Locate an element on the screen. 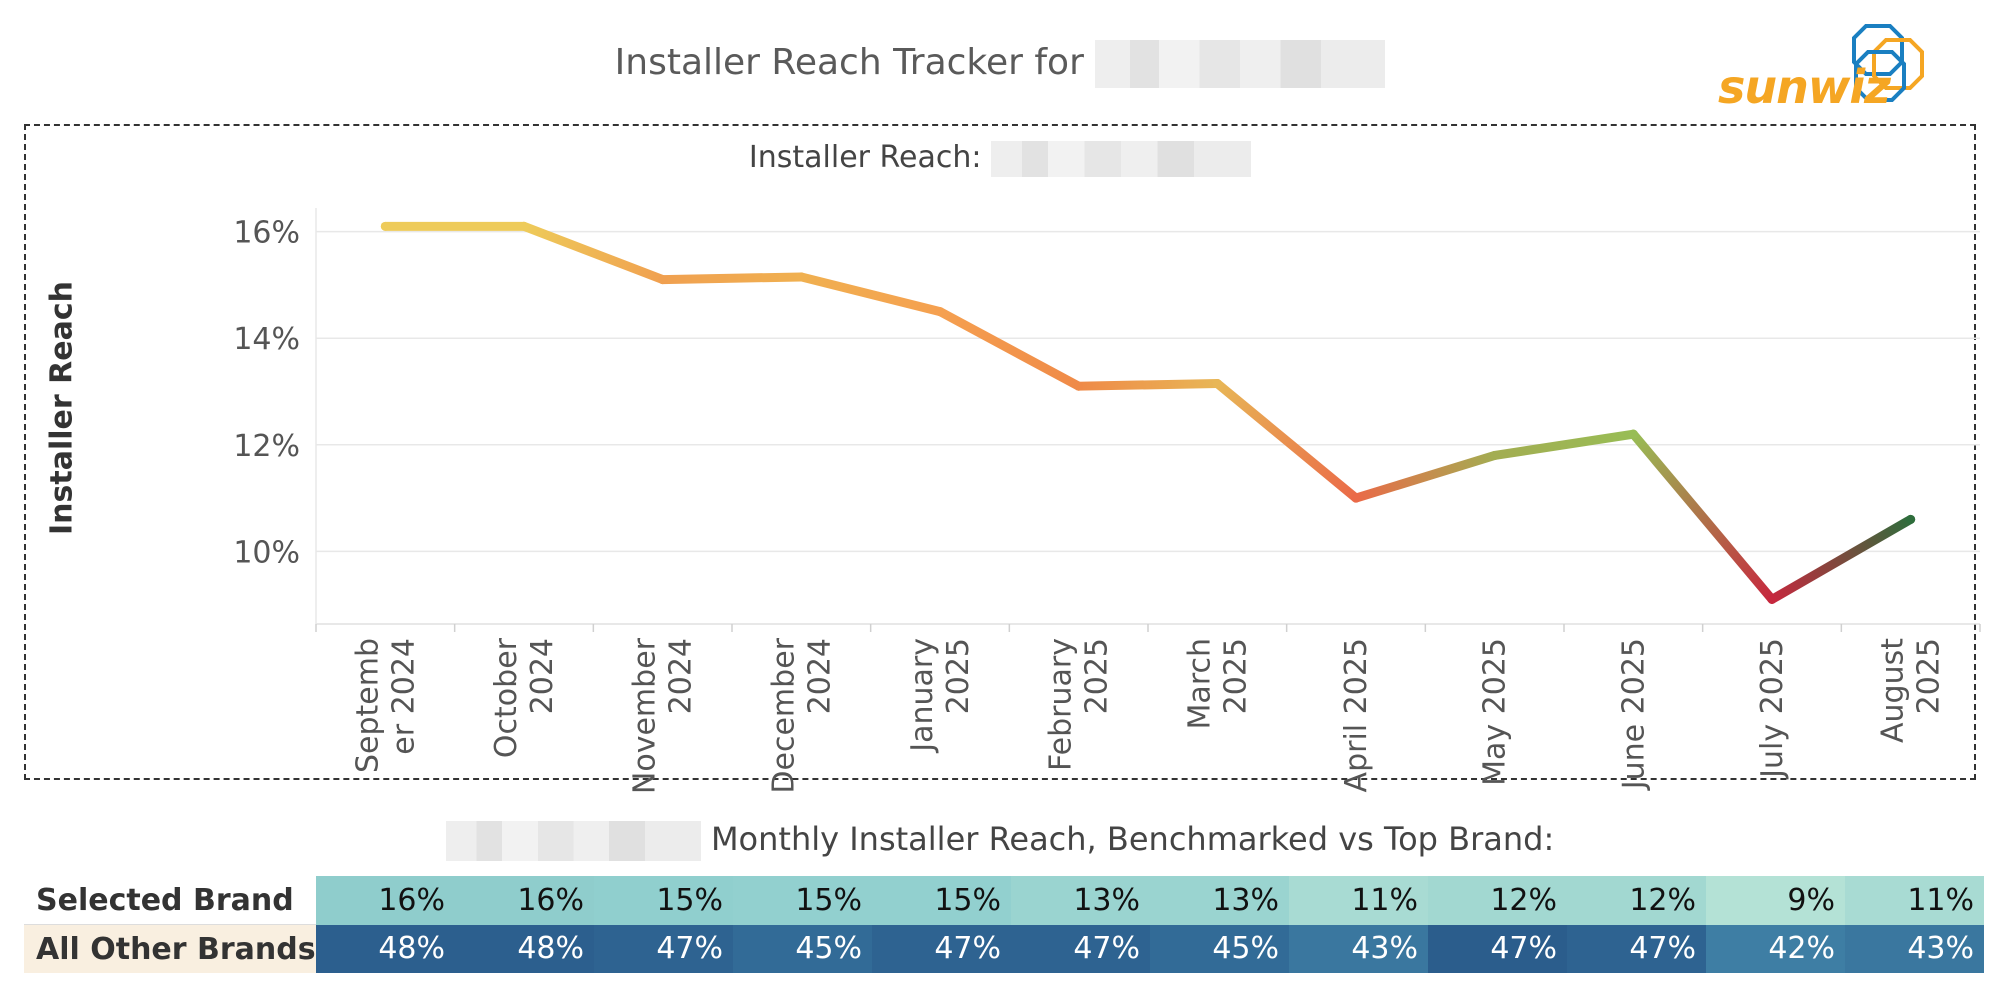 The image size is (2000, 1000). x-tick-label: July 2025 is located at coordinates (1772, 709).